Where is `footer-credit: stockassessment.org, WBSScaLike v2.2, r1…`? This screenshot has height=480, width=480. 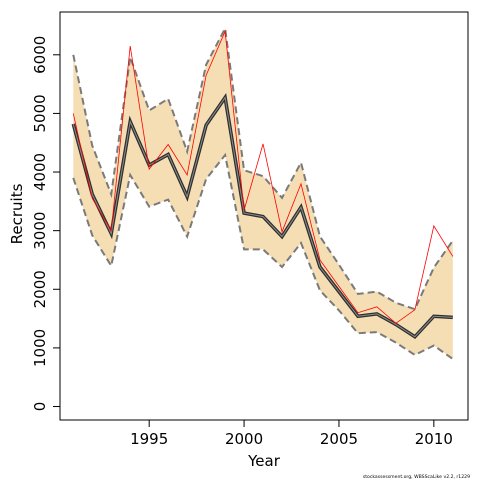
footer-credit: stockassessment.org, WBSScaLike v2.2, r1… is located at coordinates (416, 477).